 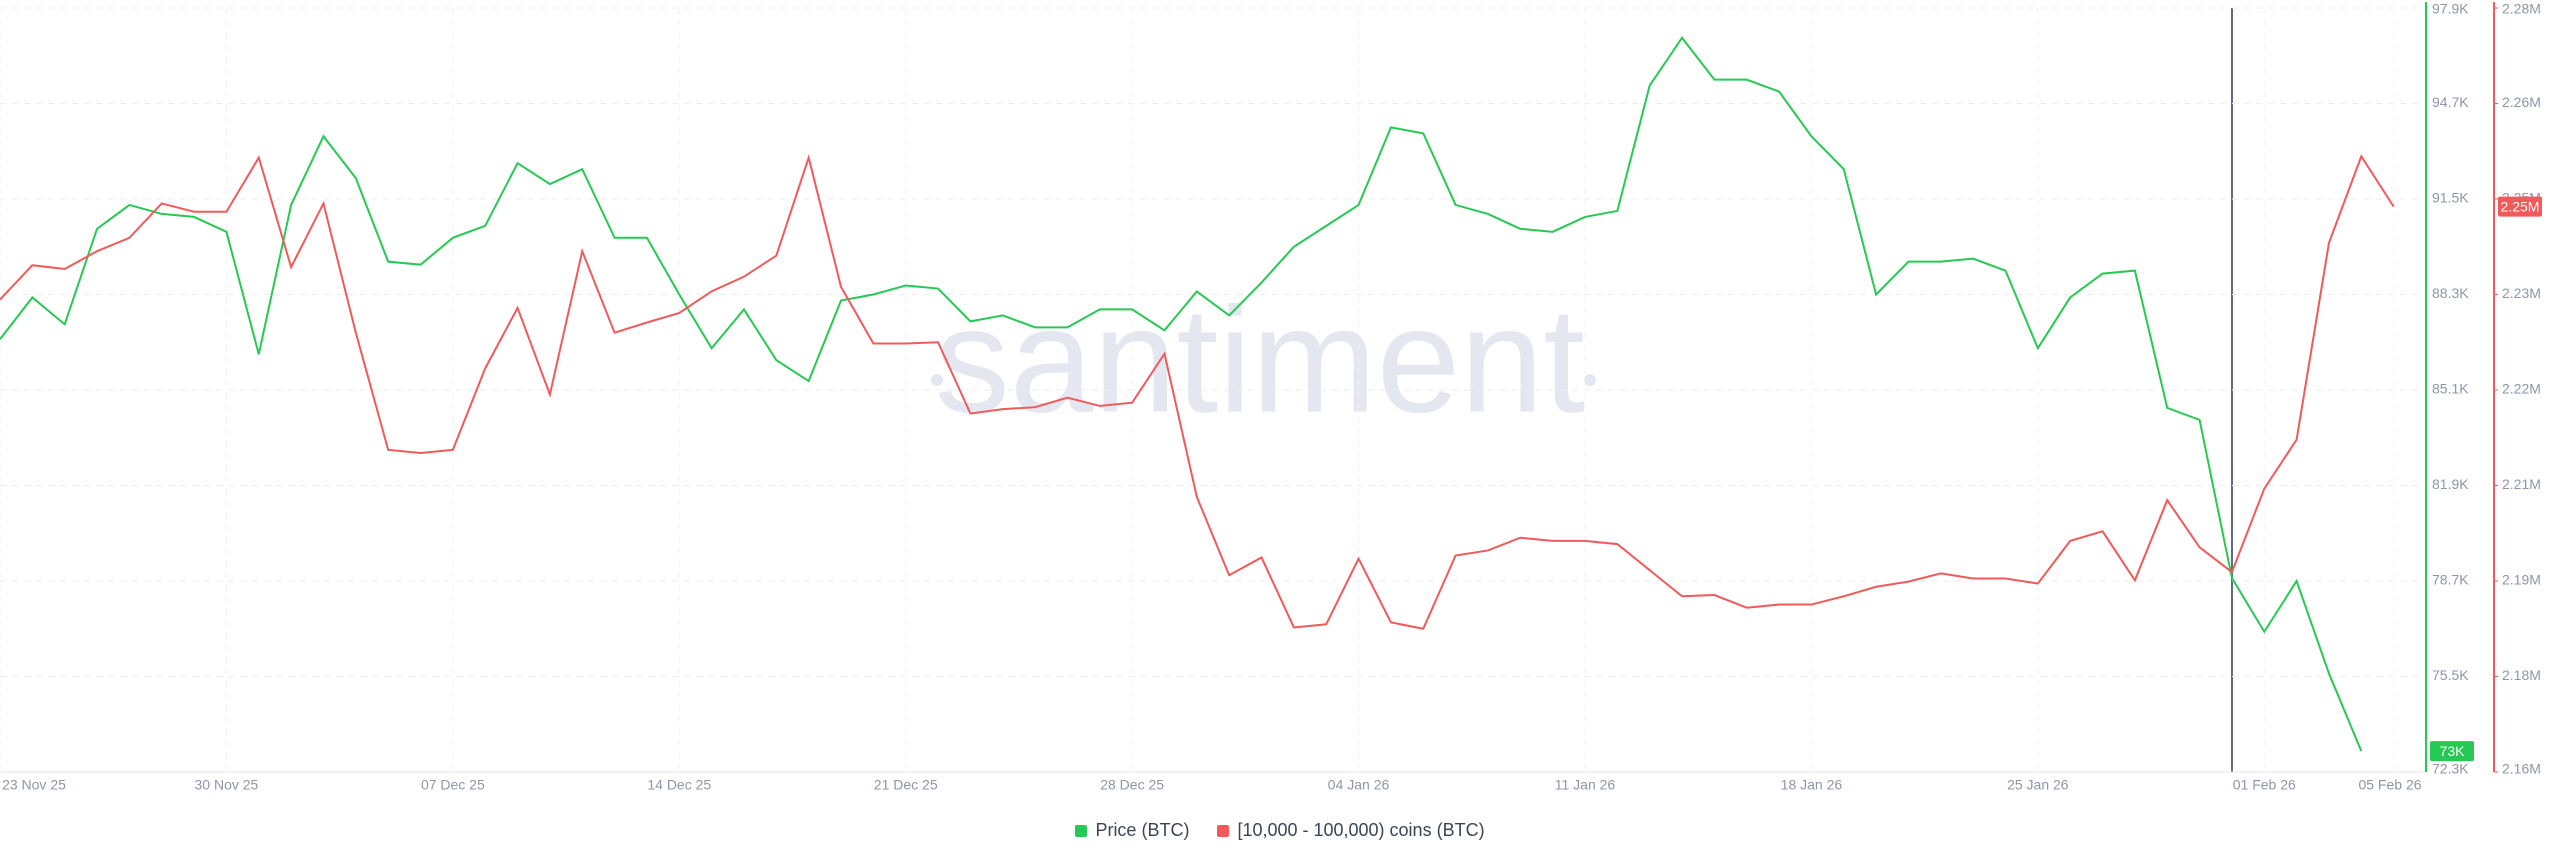 I want to click on y2-tick-label: 2.23M, so click(x=2521, y=293).